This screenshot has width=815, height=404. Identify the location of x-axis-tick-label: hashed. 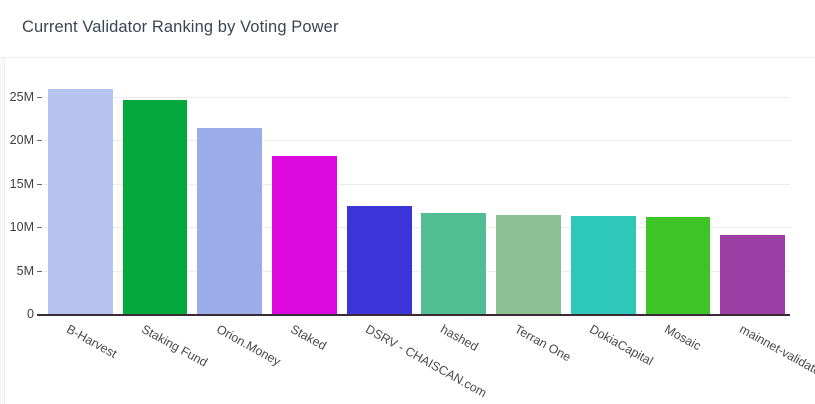
(459, 338).